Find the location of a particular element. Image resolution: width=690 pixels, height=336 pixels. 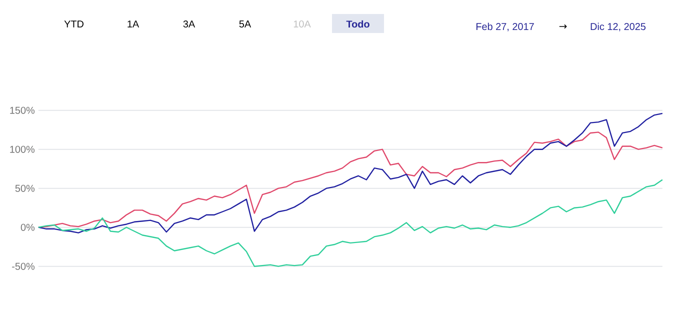

text: Todo is located at coordinates (358, 24).